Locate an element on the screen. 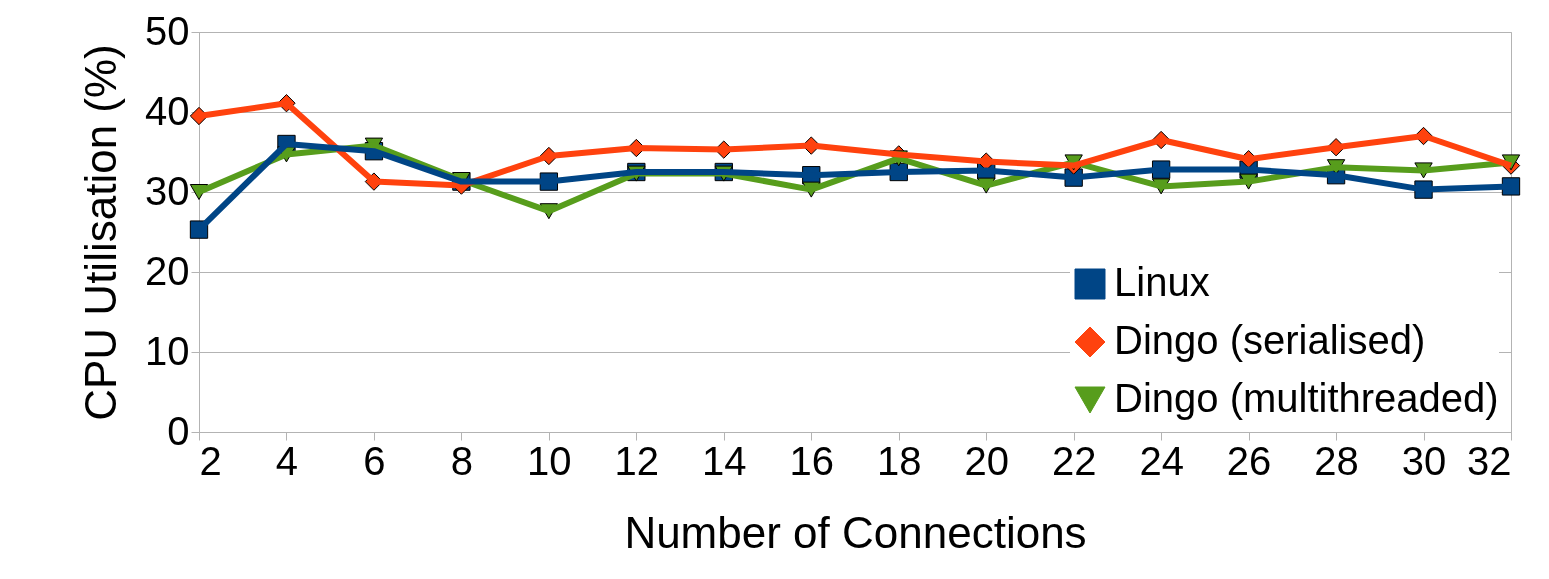 The height and width of the screenshot is (579, 1549). x-tick-label: 12 is located at coordinates (637, 460).